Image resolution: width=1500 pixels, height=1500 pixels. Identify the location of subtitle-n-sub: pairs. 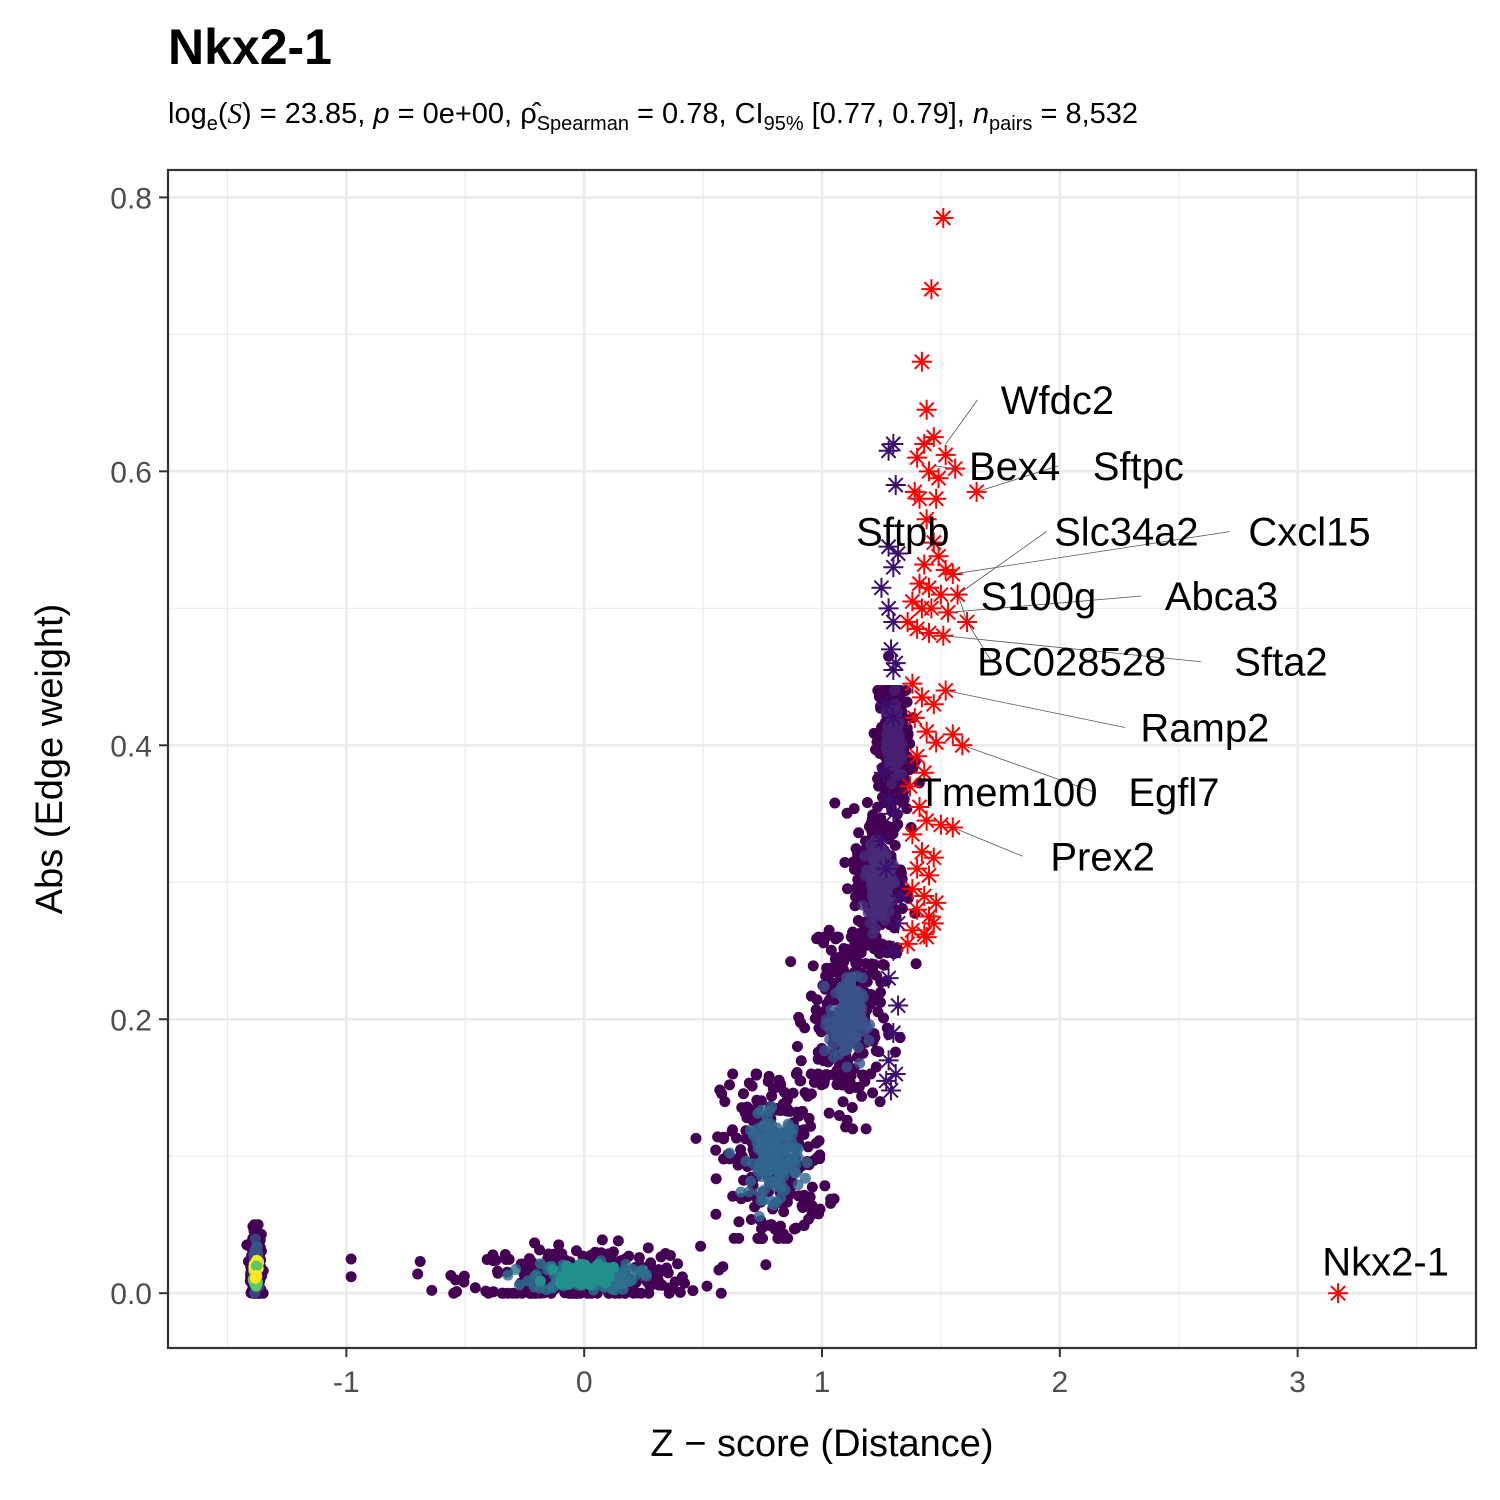
(1011, 124).